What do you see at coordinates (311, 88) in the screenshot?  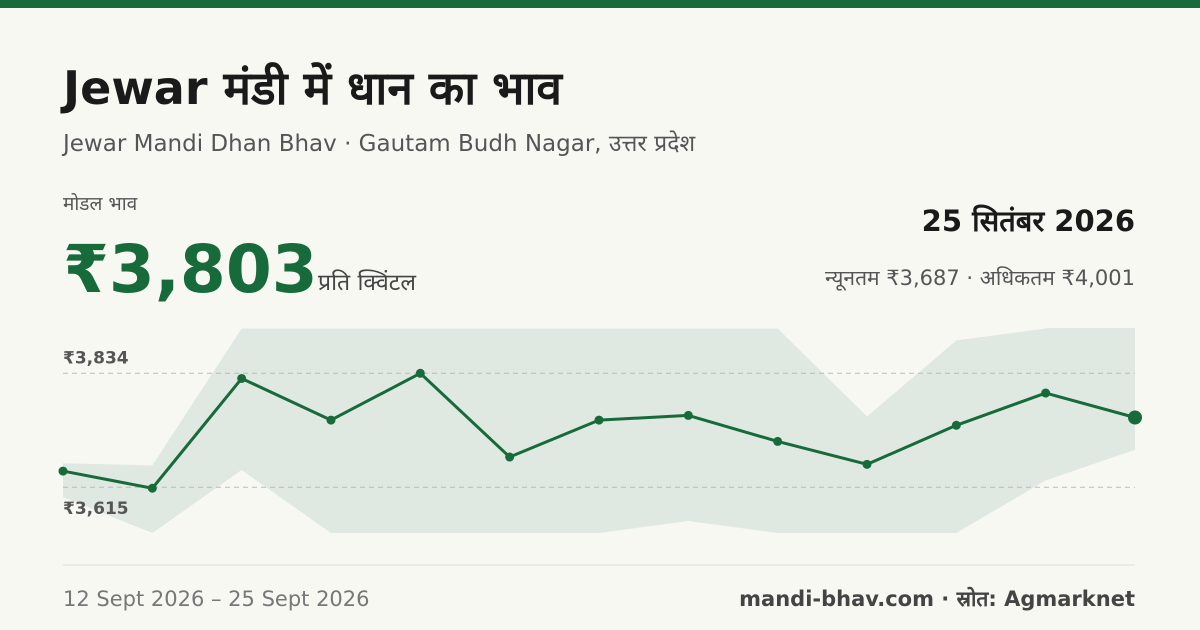 I see `title: Jewar मंडी में धान का भाव` at bounding box center [311, 88].